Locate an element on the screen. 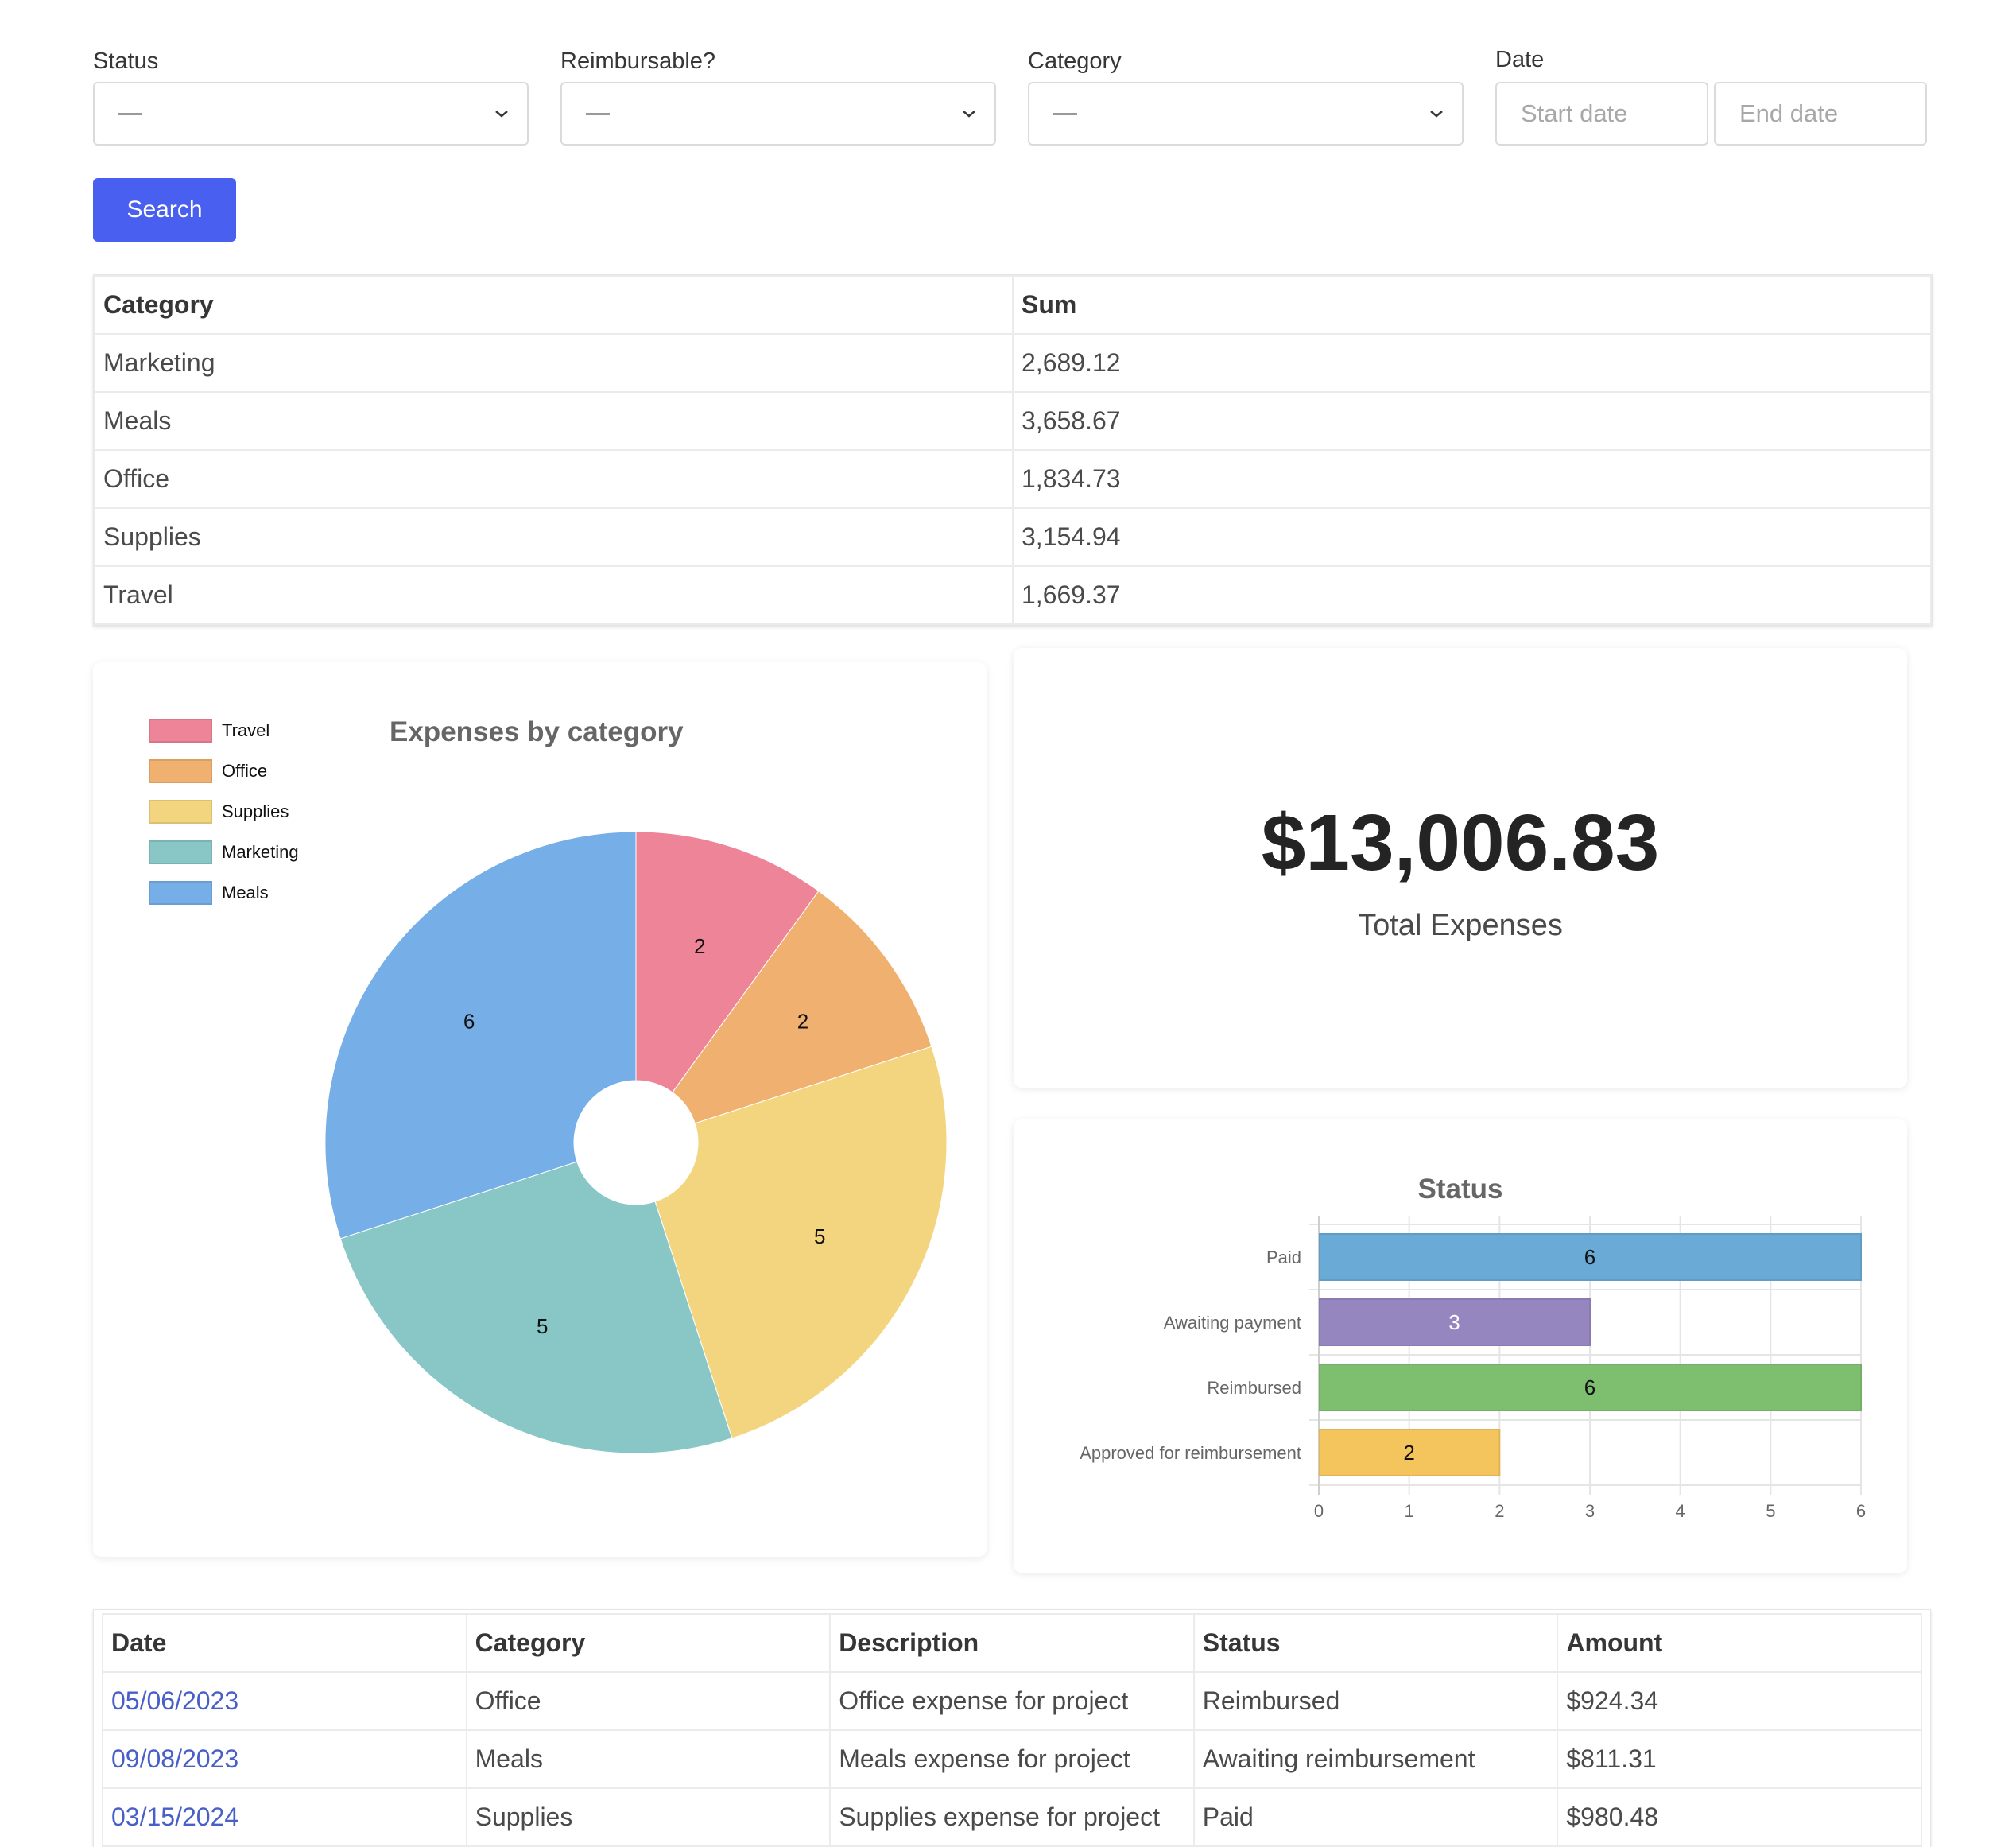  sum-cell: 3,658.67 is located at coordinates (1472, 421).